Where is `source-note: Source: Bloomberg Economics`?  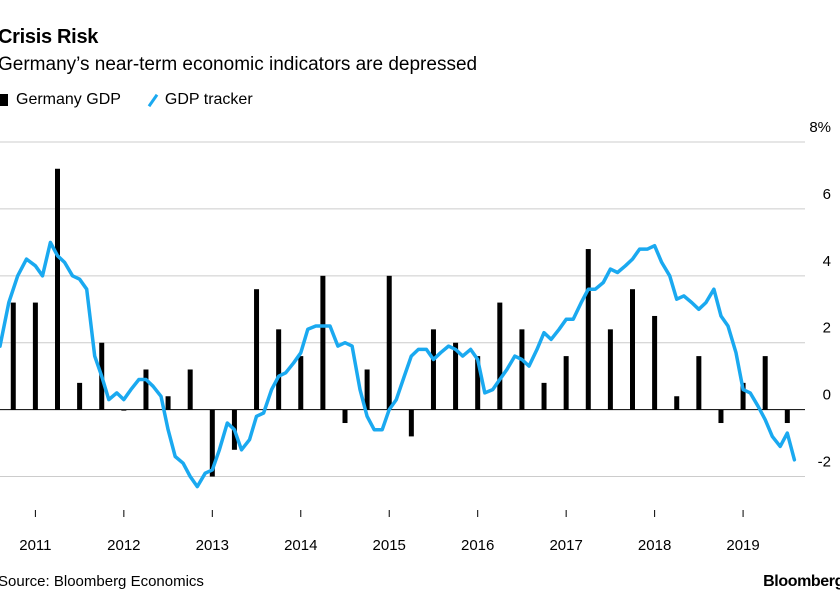 source-note: Source: Bloomberg Economics is located at coordinates (102, 581).